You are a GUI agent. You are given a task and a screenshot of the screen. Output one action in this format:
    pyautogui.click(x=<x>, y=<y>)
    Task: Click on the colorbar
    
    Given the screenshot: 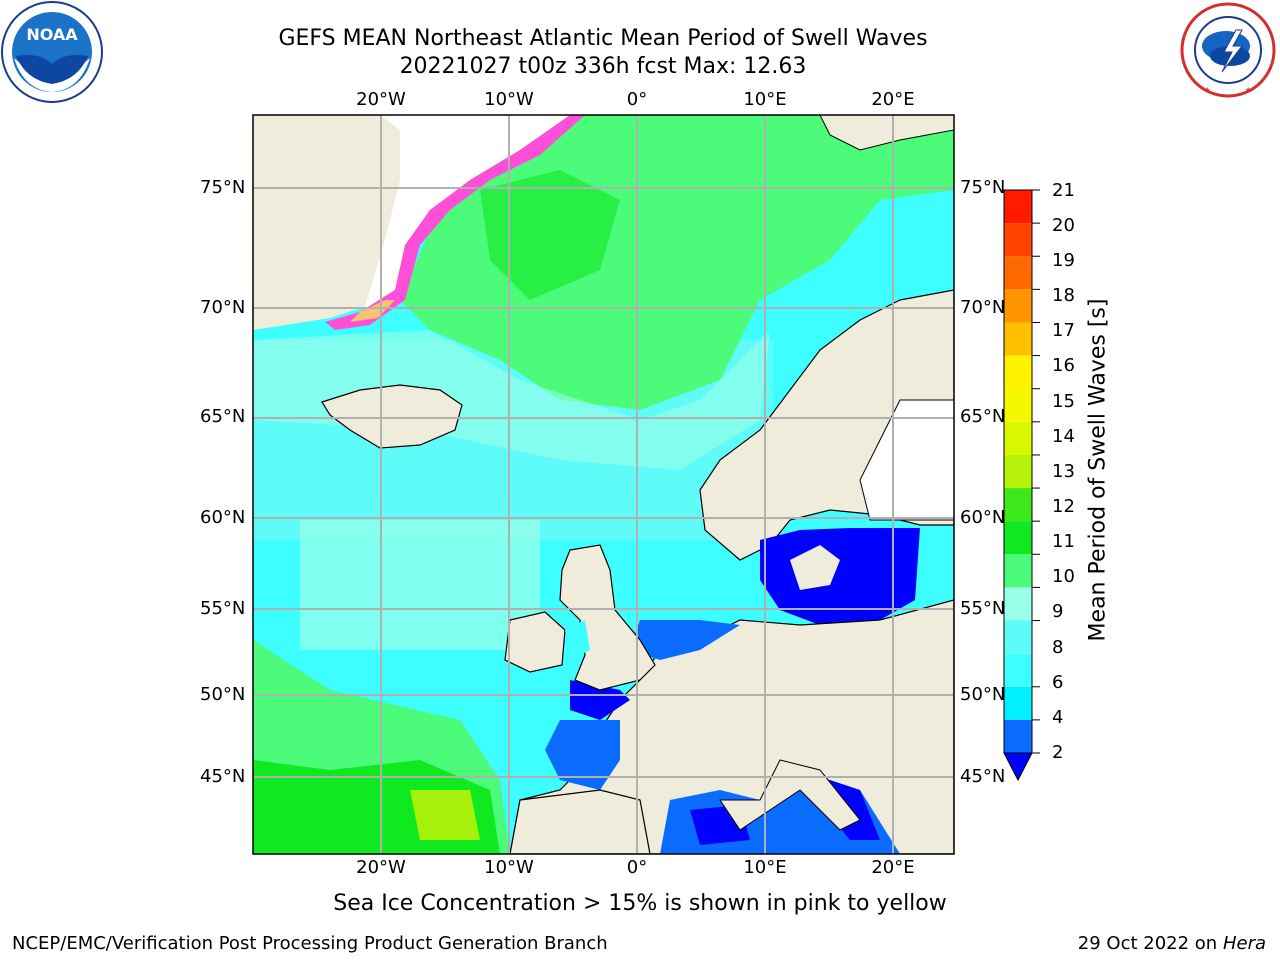 What is the action you would take?
    pyautogui.click(x=1018, y=471)
    